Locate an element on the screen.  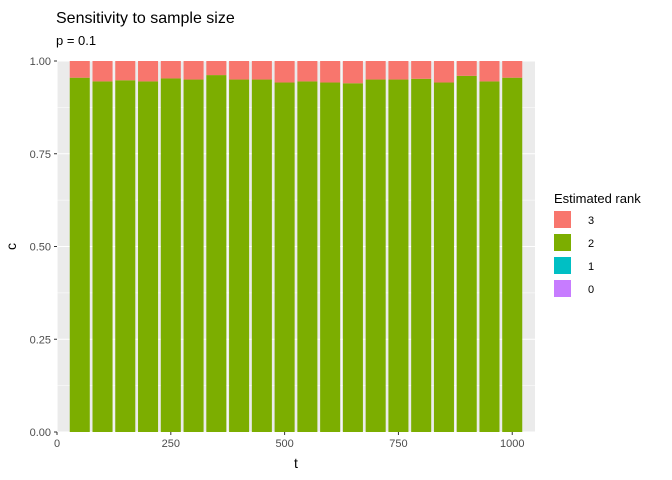
x-axis-title: t is located at coordinates (296, 463).